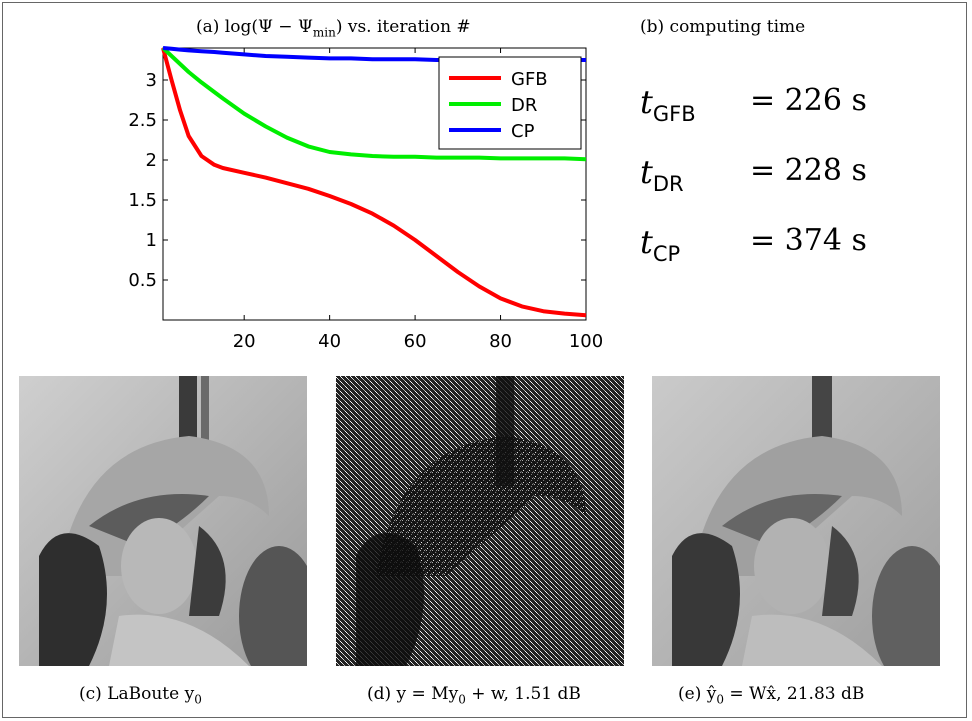 Image resolution: width=972 pixels, height=721 pixels. I want to click on y-tick-label: 2, so click(151, 160).